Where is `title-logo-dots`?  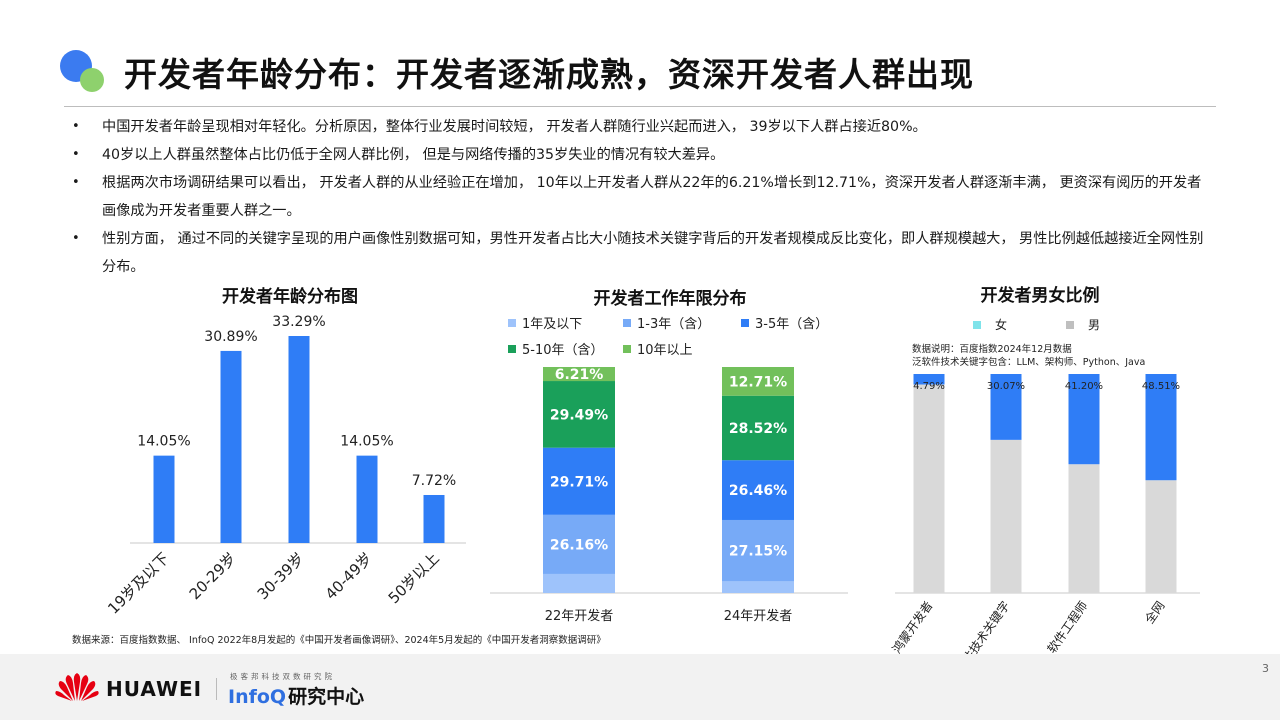 title-logo-dots is located at coordinates (85, 72).